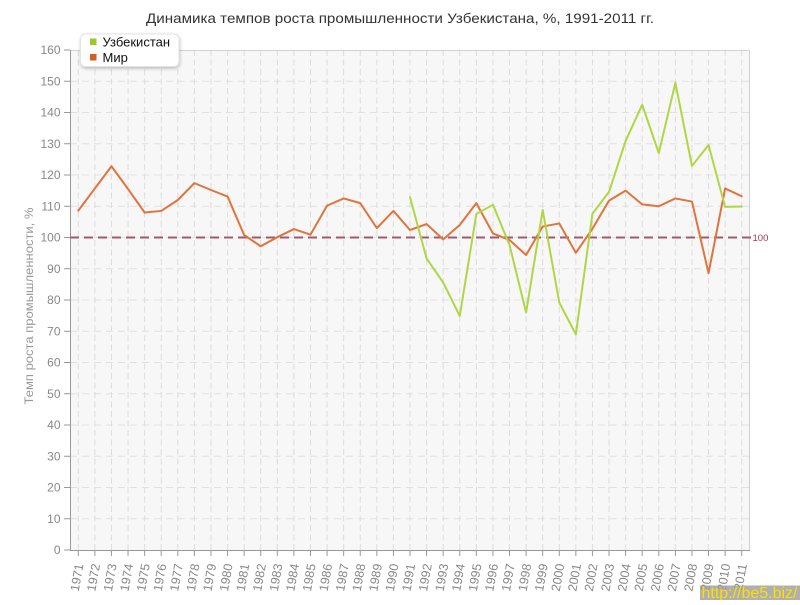 The image size is (800, 605). What do you see at coordinates (50, 113) in the screenshot?
I see `svg-text: 140` at bounding box center [50, 113].